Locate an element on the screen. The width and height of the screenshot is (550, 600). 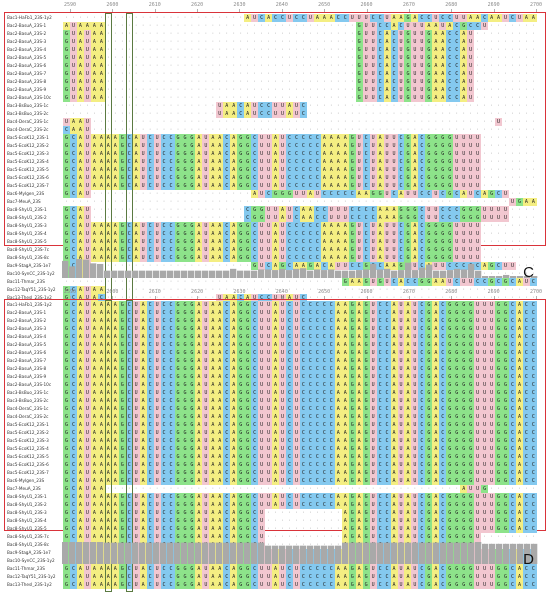
ruler-tick-label: 2690 is located at coordinates (493, 292).